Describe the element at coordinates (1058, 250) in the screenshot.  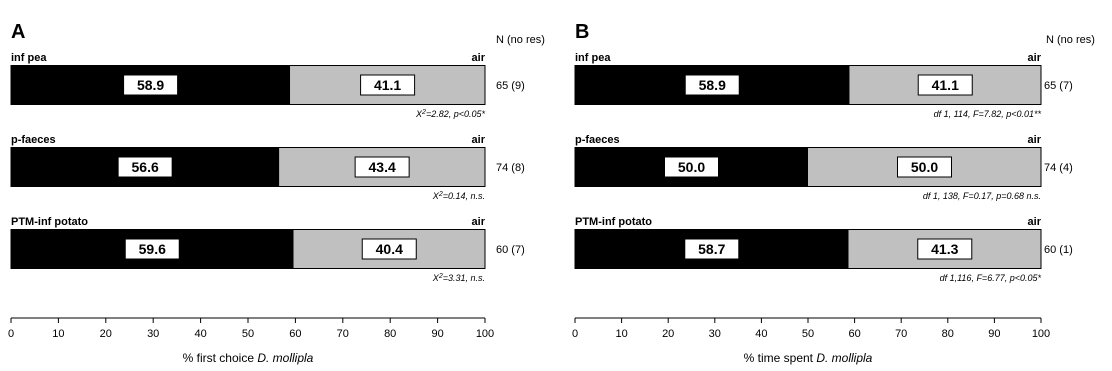
I see `n-value: 60 (1)` at that location.